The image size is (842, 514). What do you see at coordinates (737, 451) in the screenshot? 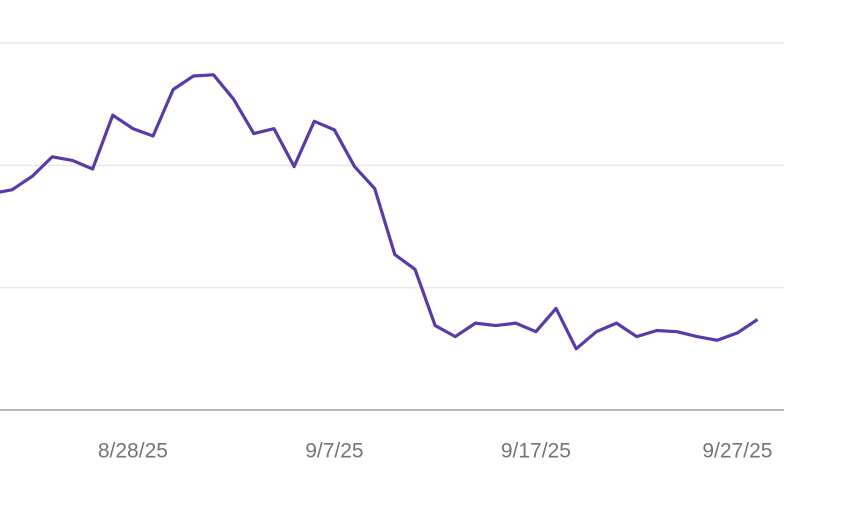
I see `x-tick-label: 9/27/25` at bounding box center [737, 451].